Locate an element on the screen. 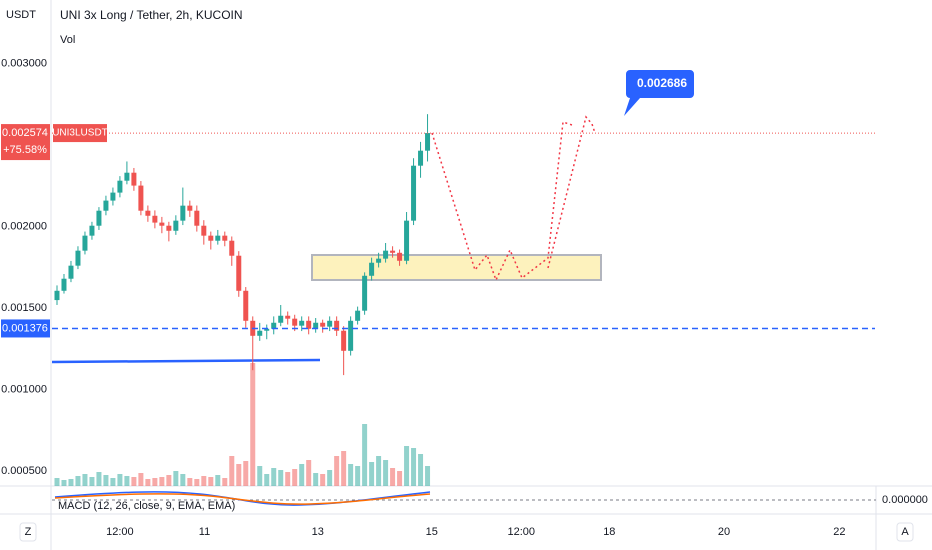 Image resolution: width=932 pixels, height=550 pixels. currency: USDT is located at coordinates (21, 15).